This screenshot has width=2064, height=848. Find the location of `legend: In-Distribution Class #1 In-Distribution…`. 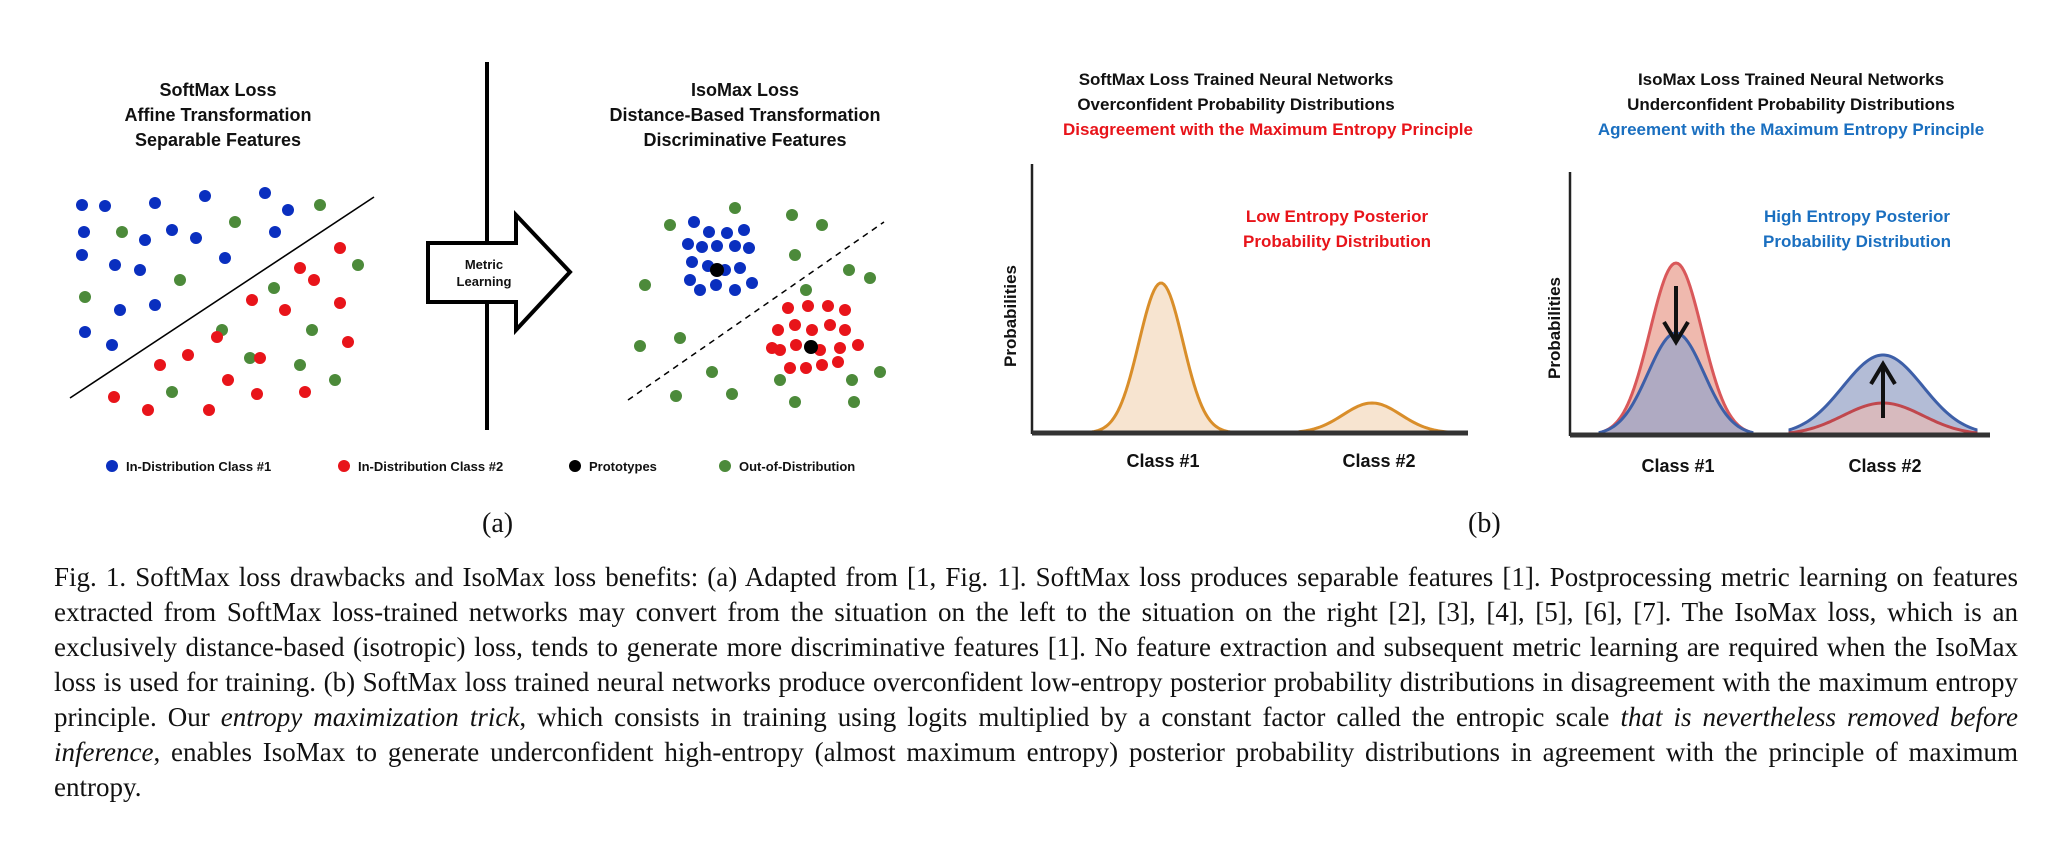

legend: In-Distribution Class #1 In-Distribution… is located at coordinates (480, 466).